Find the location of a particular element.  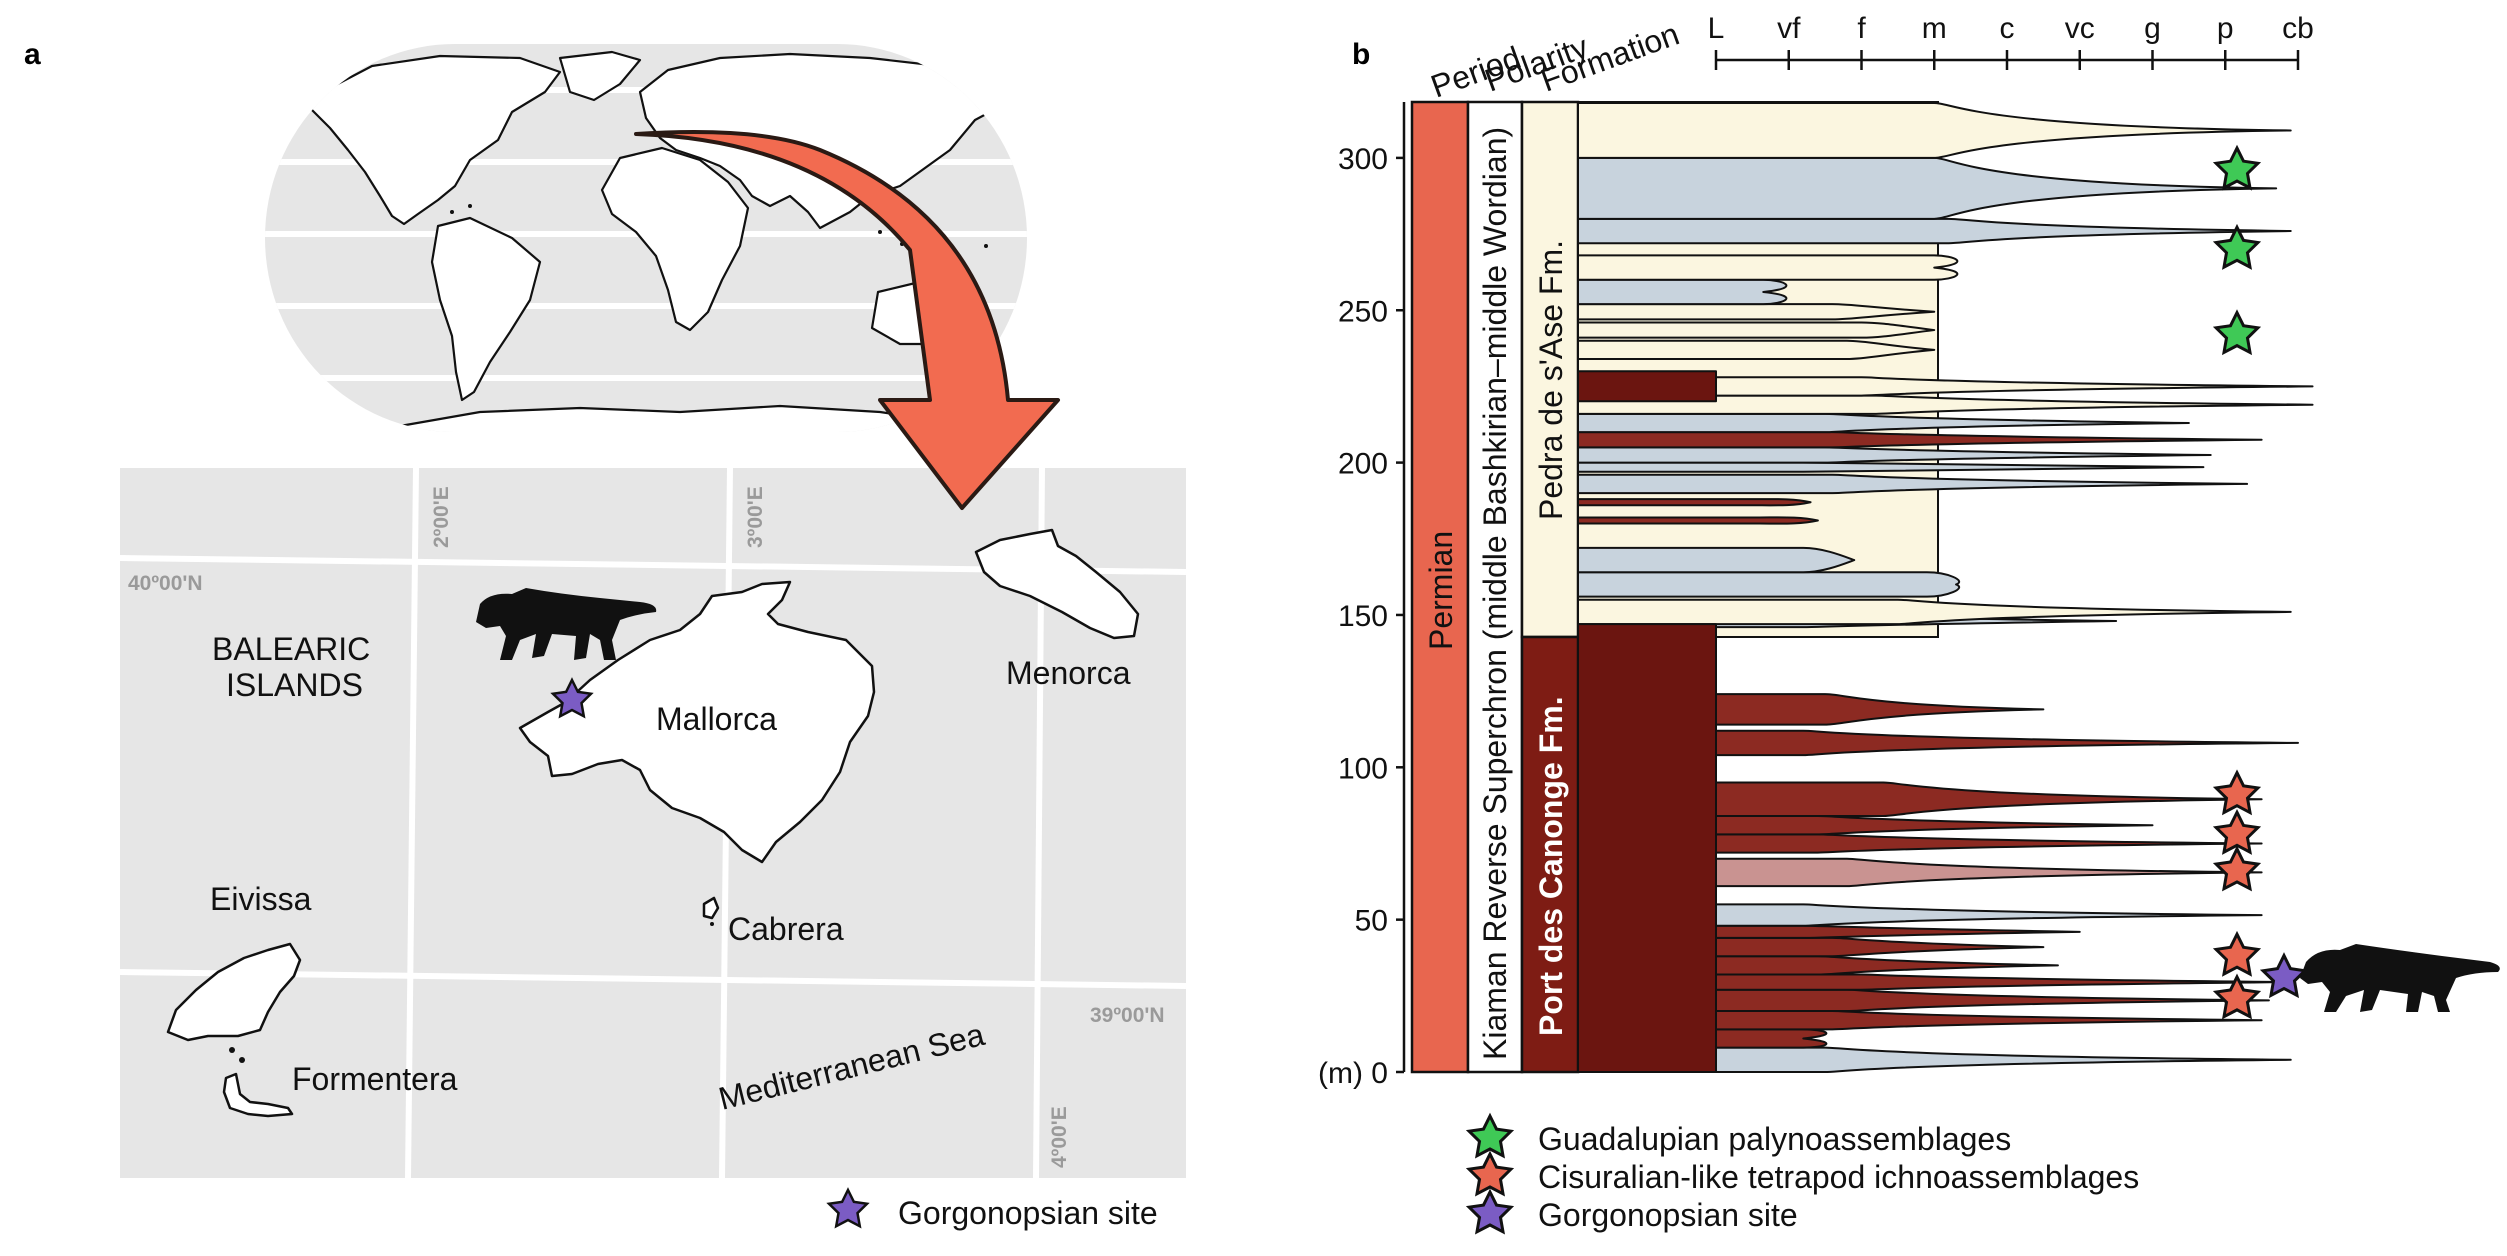

formation-upper-column is located at coordinates (1550, 369).